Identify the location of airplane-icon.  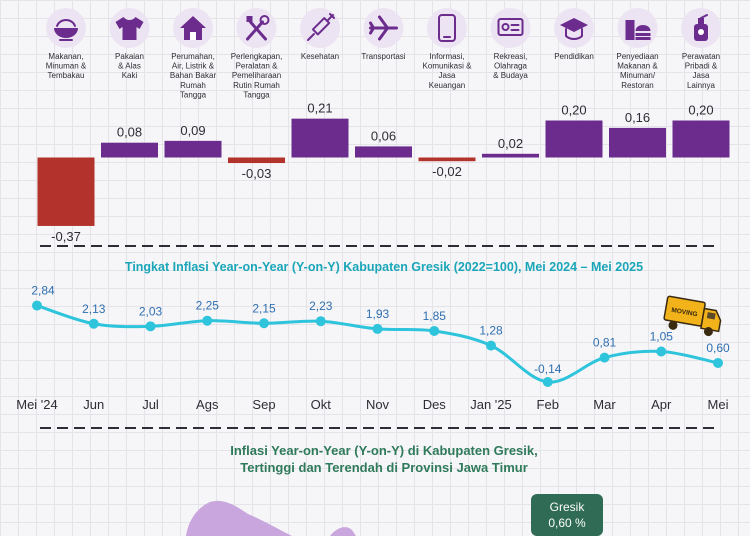
(383, 28).